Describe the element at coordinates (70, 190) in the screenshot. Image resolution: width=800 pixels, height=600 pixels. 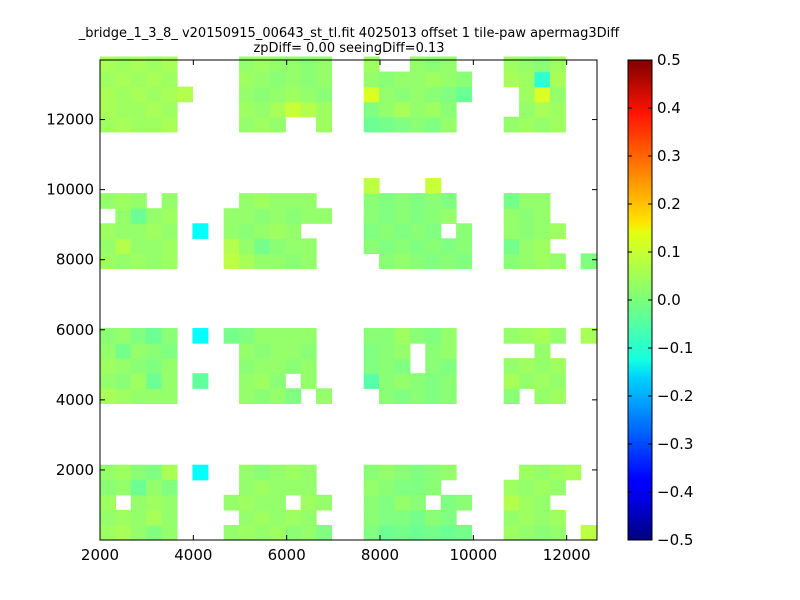
I see `y-tick-label: 10000` at that location.